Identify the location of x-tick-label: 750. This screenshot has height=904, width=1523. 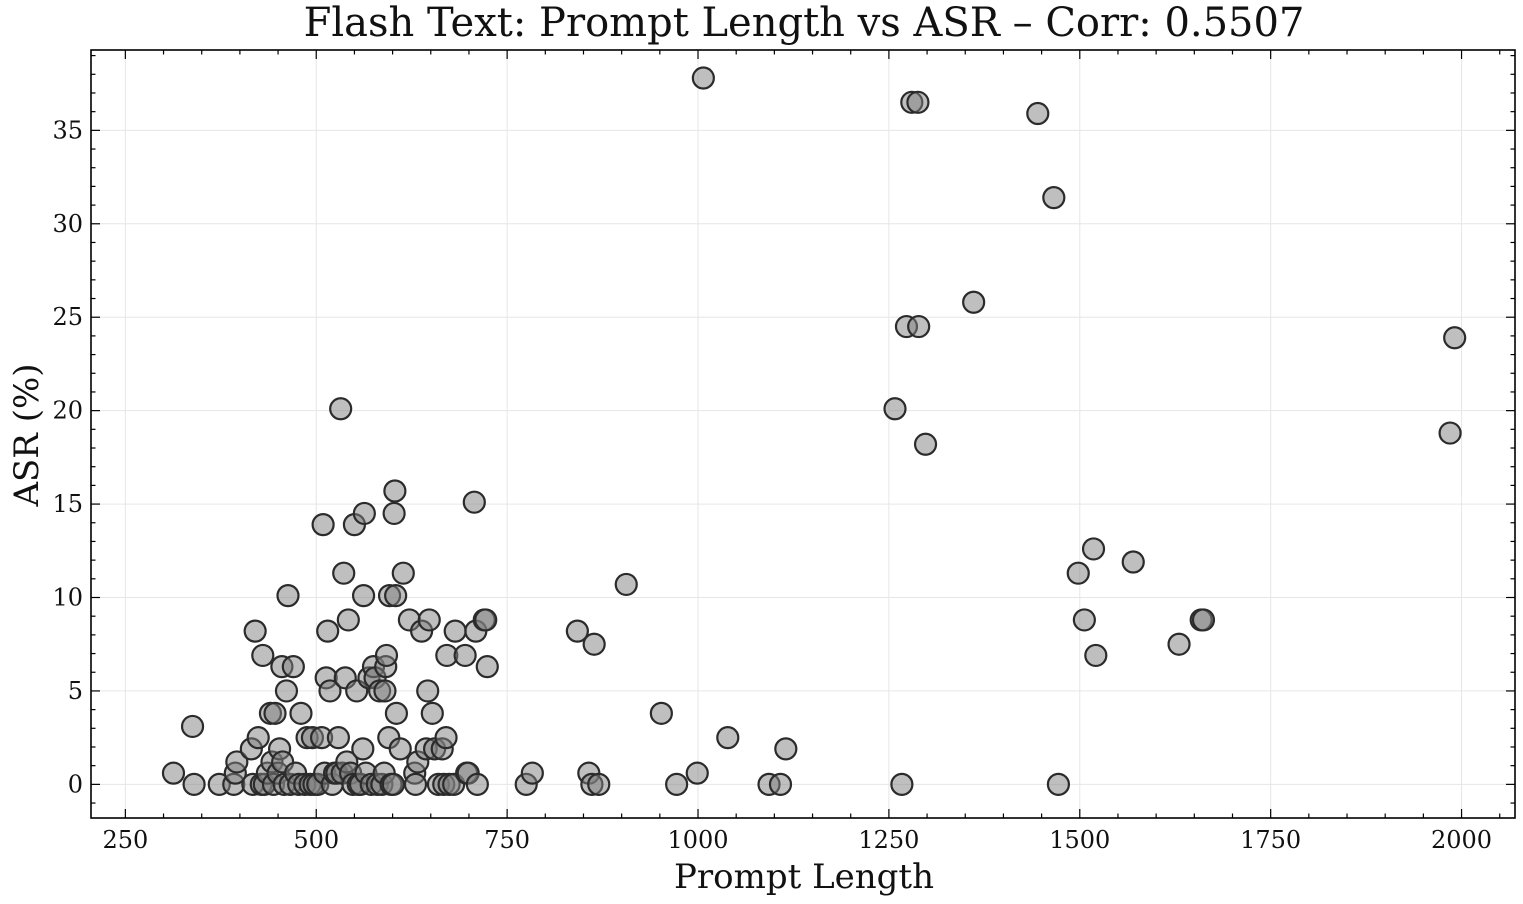
(507, 840).